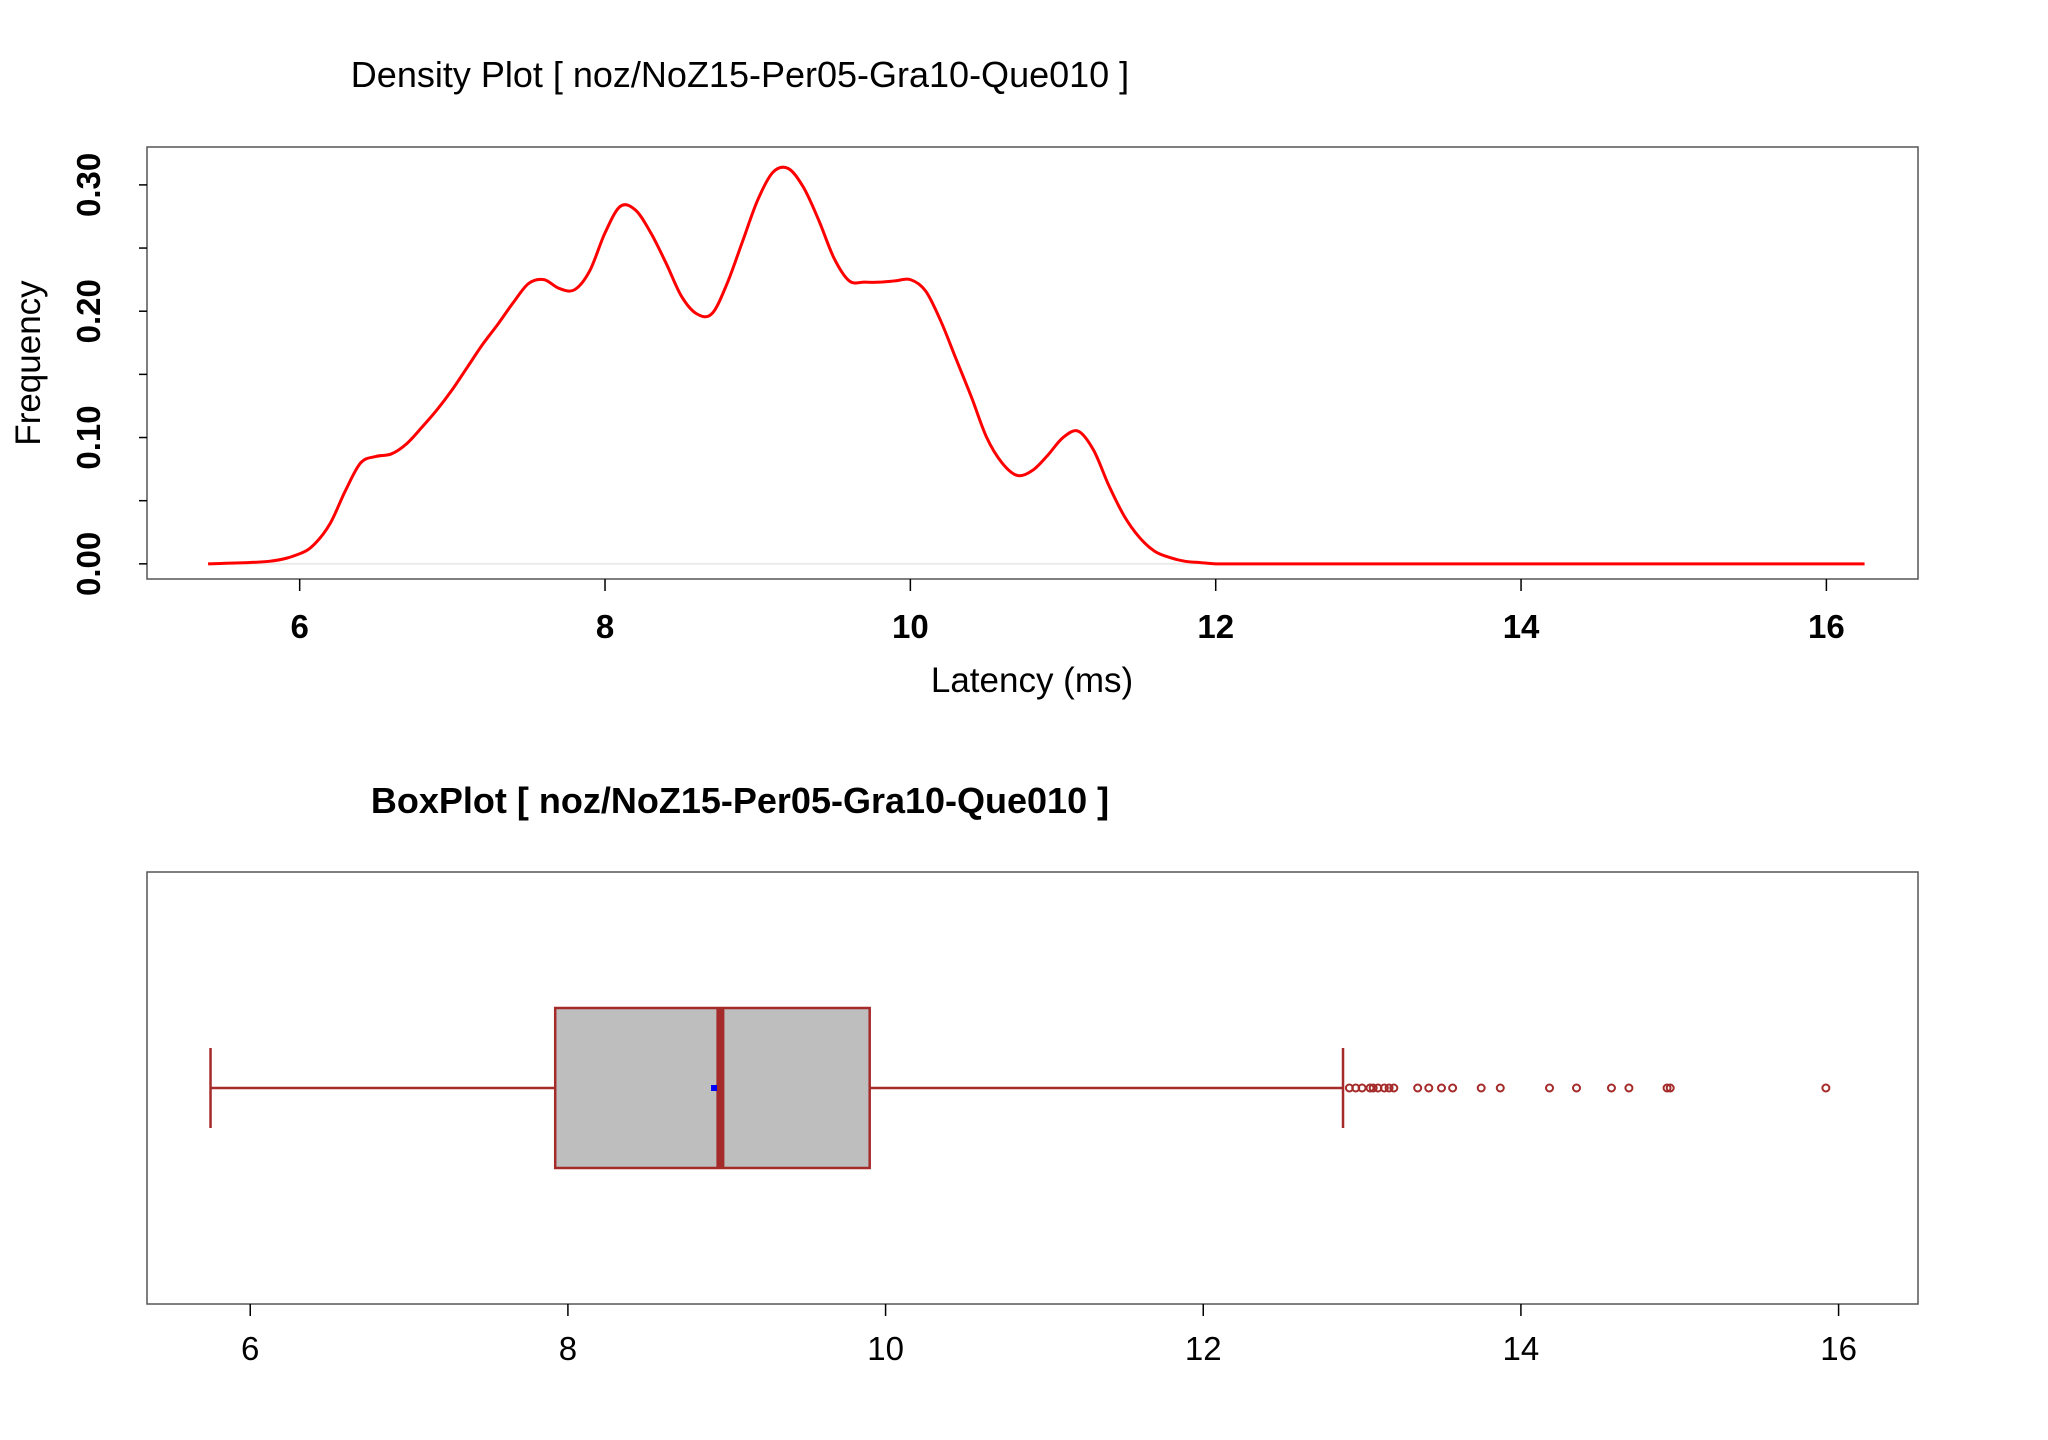  I want to click on boxplot-x-tick-label: 6, so click(250, 1348).